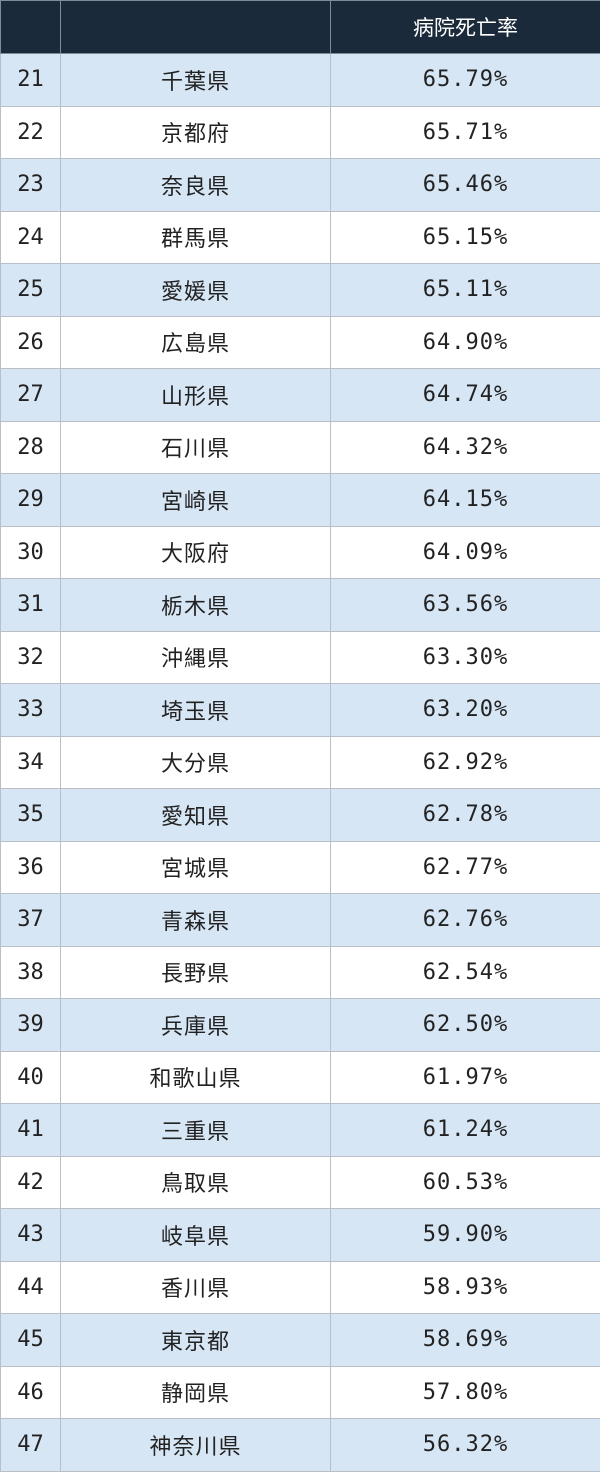  I want to click on table-row: 34 大分県 62.92%, so click(300, 762).